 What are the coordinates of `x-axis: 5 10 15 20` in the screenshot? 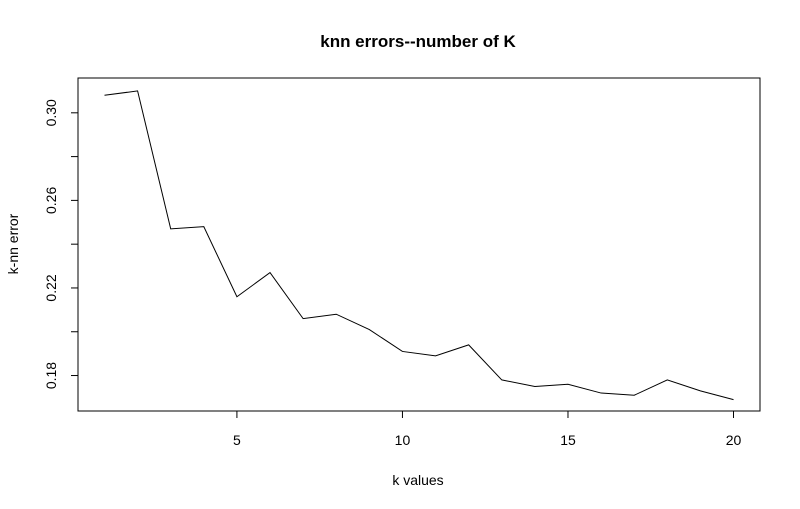 It's located at (487, 429).